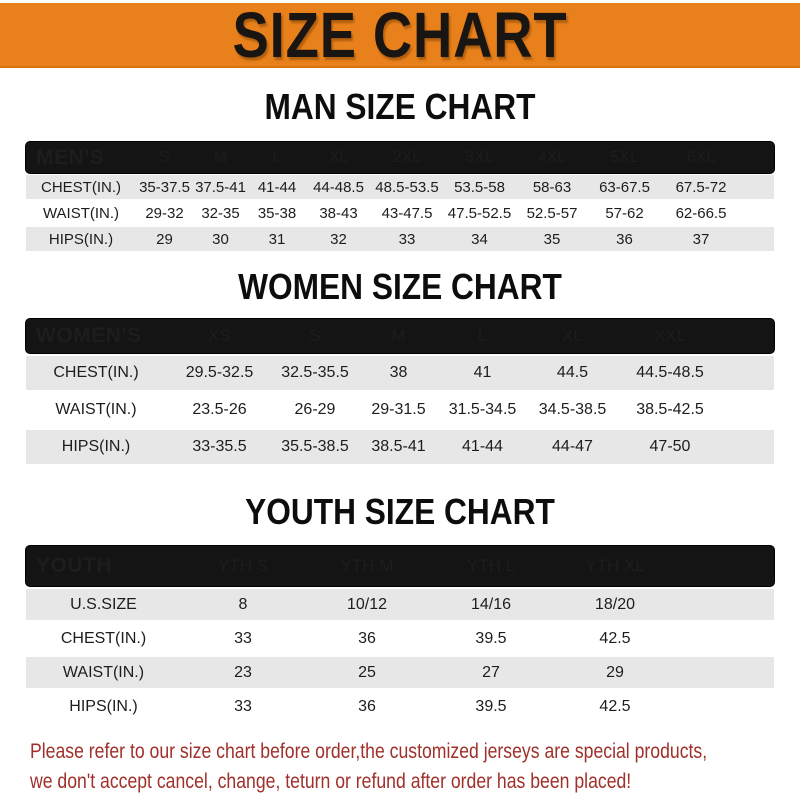 The height and width of the screenshot is (803, 800). What do you see at coordinates (400, 672) in the screenshot?
I see `table-row: WAIST(IN.) 23 25 27 29` at bounding box center [400, 672].